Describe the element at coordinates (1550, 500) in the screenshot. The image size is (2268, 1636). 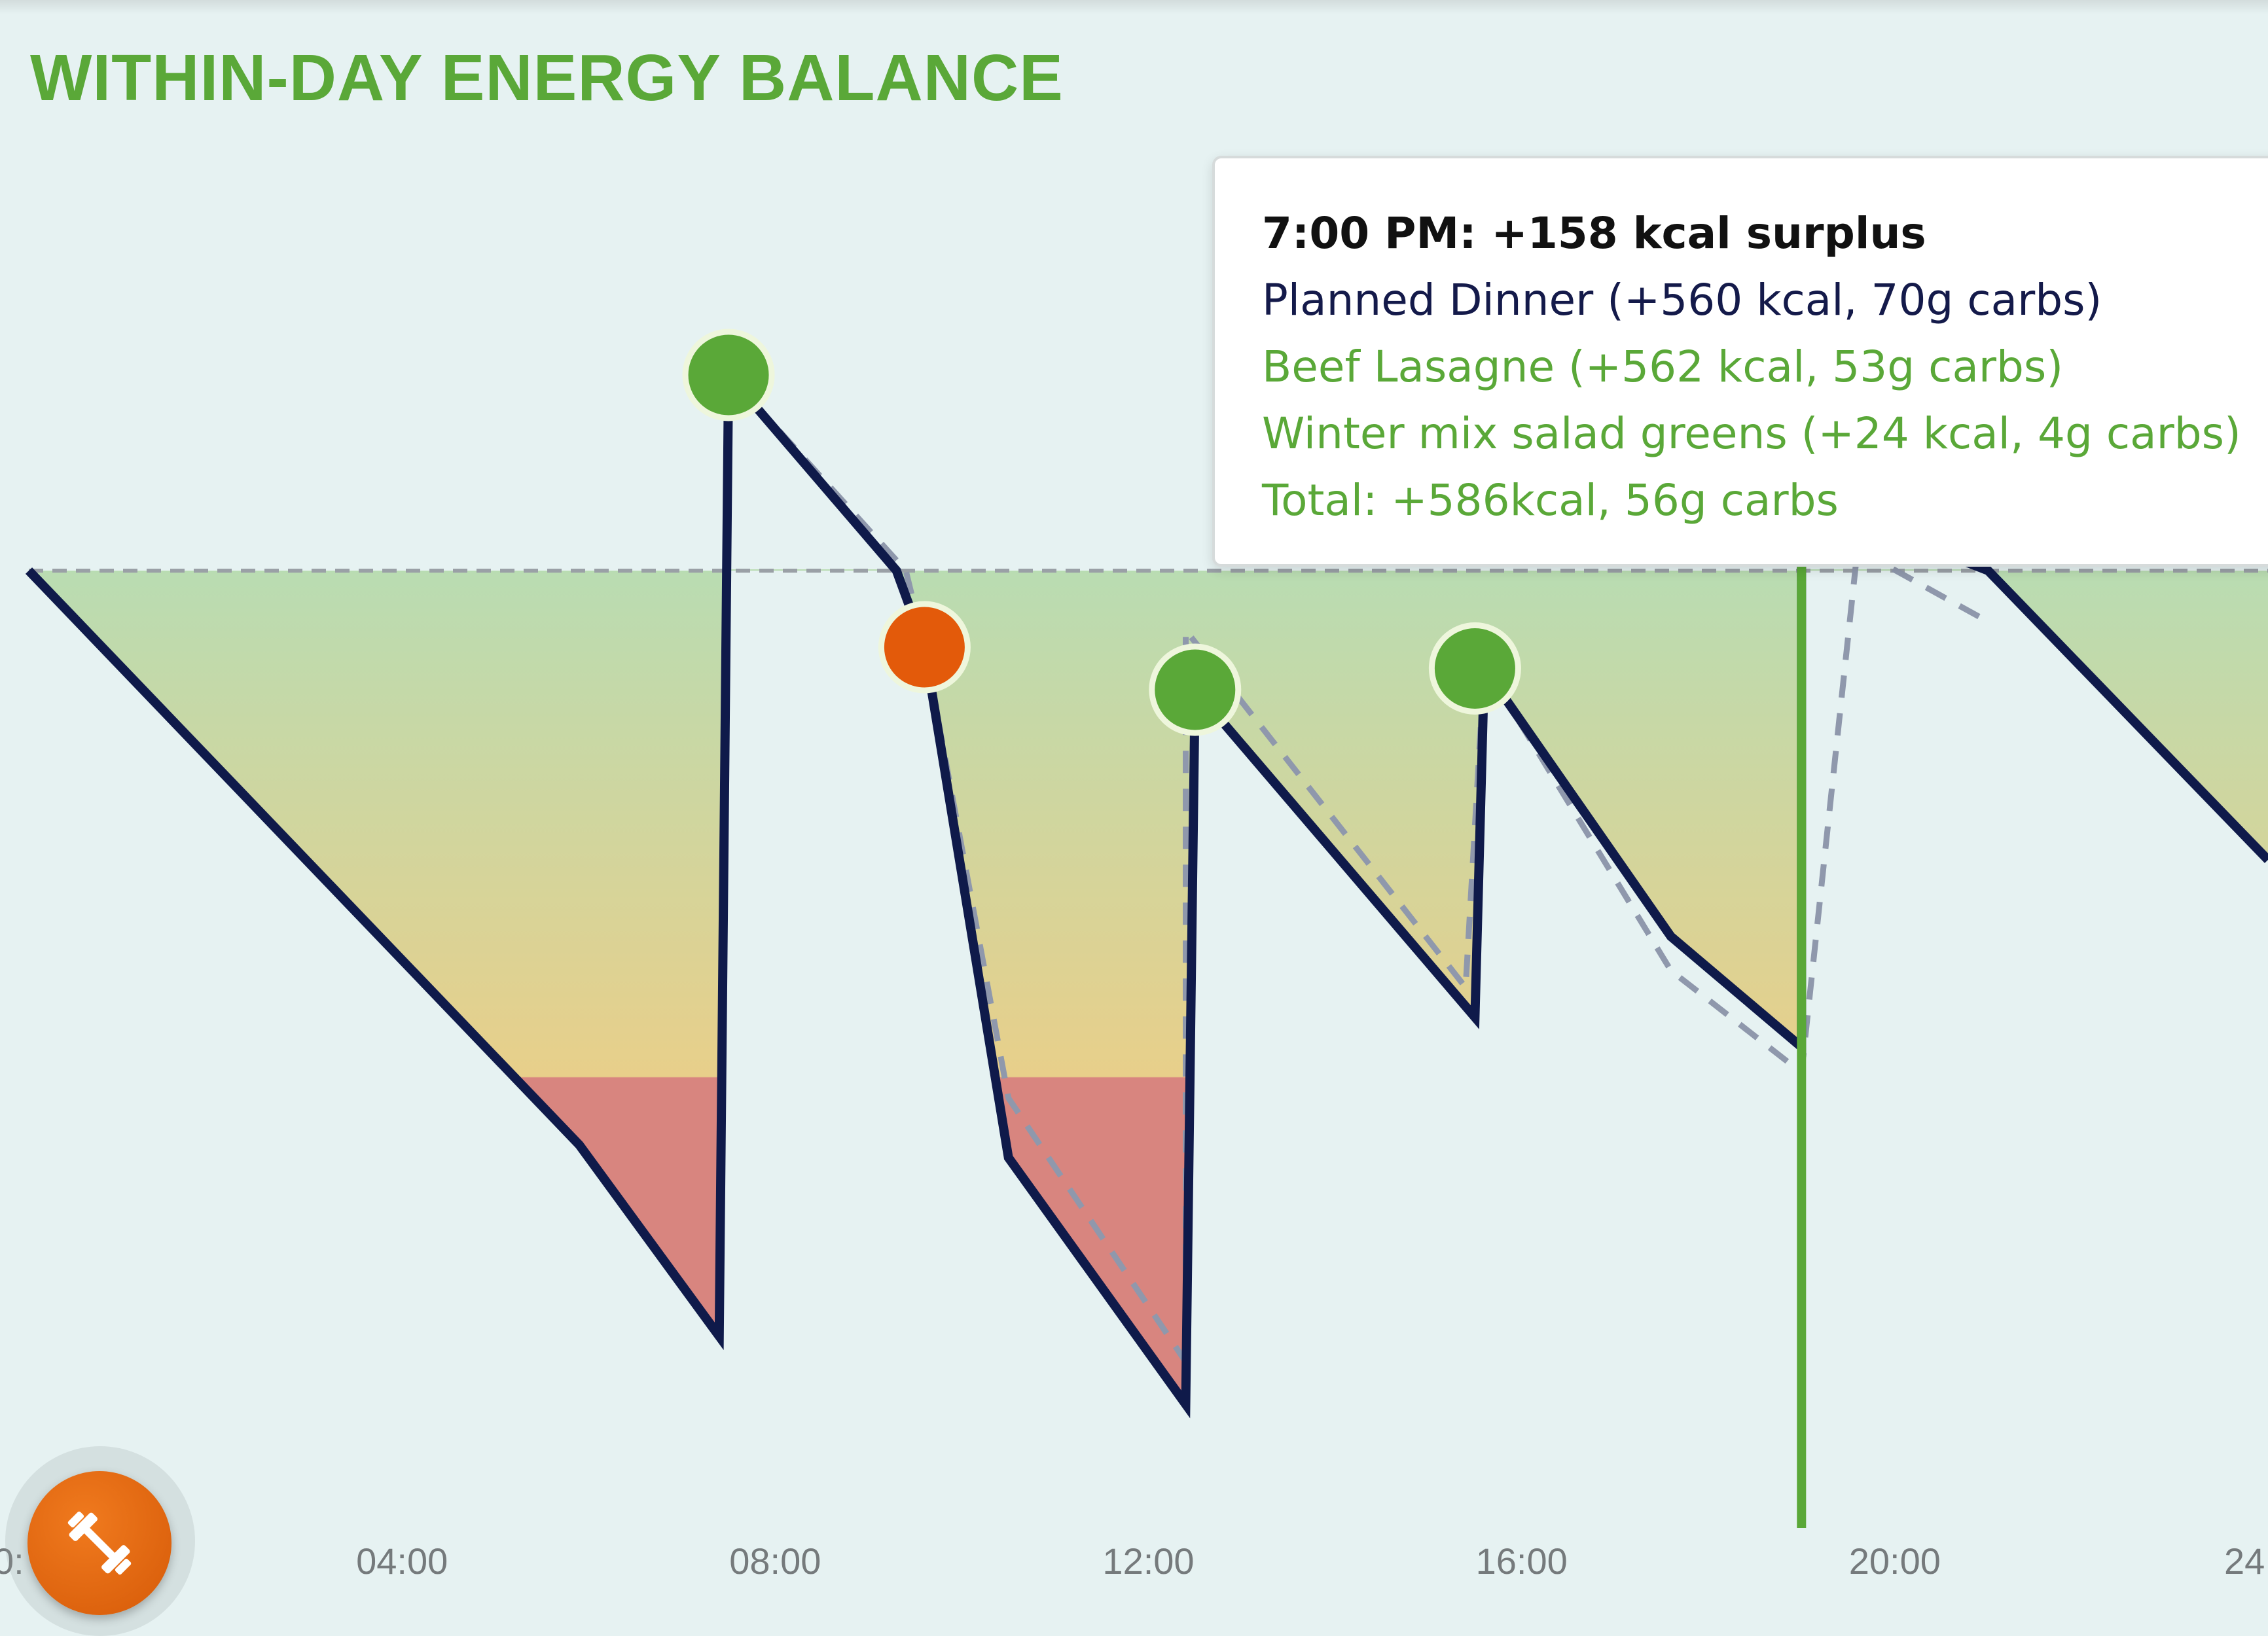
I see `tooltip-total: Total: +586kcal, 56g carbs` at that location.